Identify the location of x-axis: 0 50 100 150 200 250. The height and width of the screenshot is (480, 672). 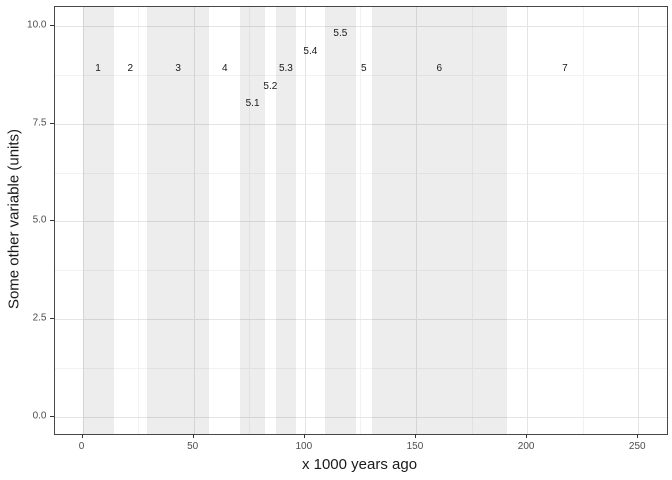
(360, 447).